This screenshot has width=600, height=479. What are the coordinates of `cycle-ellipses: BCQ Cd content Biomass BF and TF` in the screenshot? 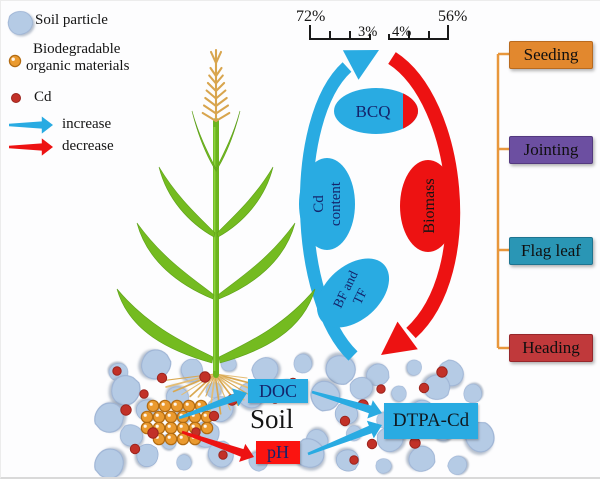 It's located at (377, 208).